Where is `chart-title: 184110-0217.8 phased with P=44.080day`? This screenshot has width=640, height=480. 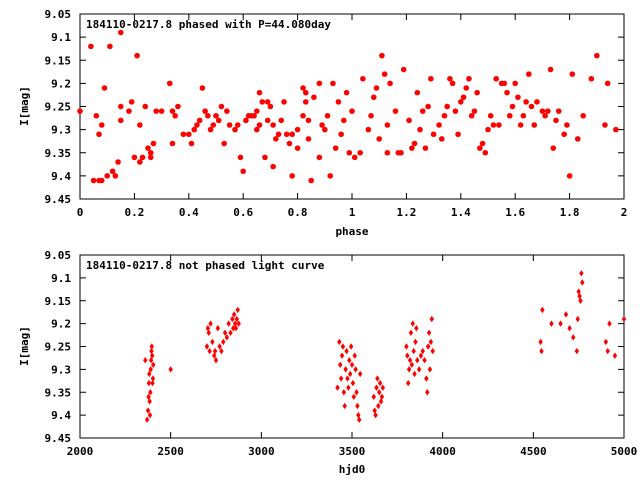 chart-title: 184110-0217.8 phased with P=44.080day is located at coordinates (208, 24).